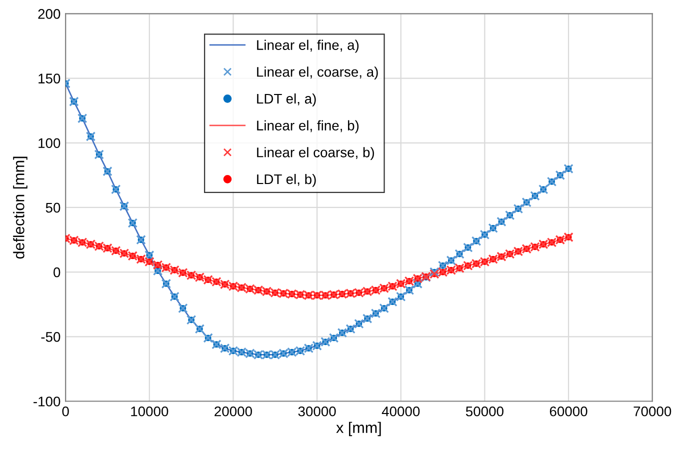  What do you see at coordinates (49, 14) in the screenshot?
I see `y-tick-label: 200` at bounding box center [49, 14].